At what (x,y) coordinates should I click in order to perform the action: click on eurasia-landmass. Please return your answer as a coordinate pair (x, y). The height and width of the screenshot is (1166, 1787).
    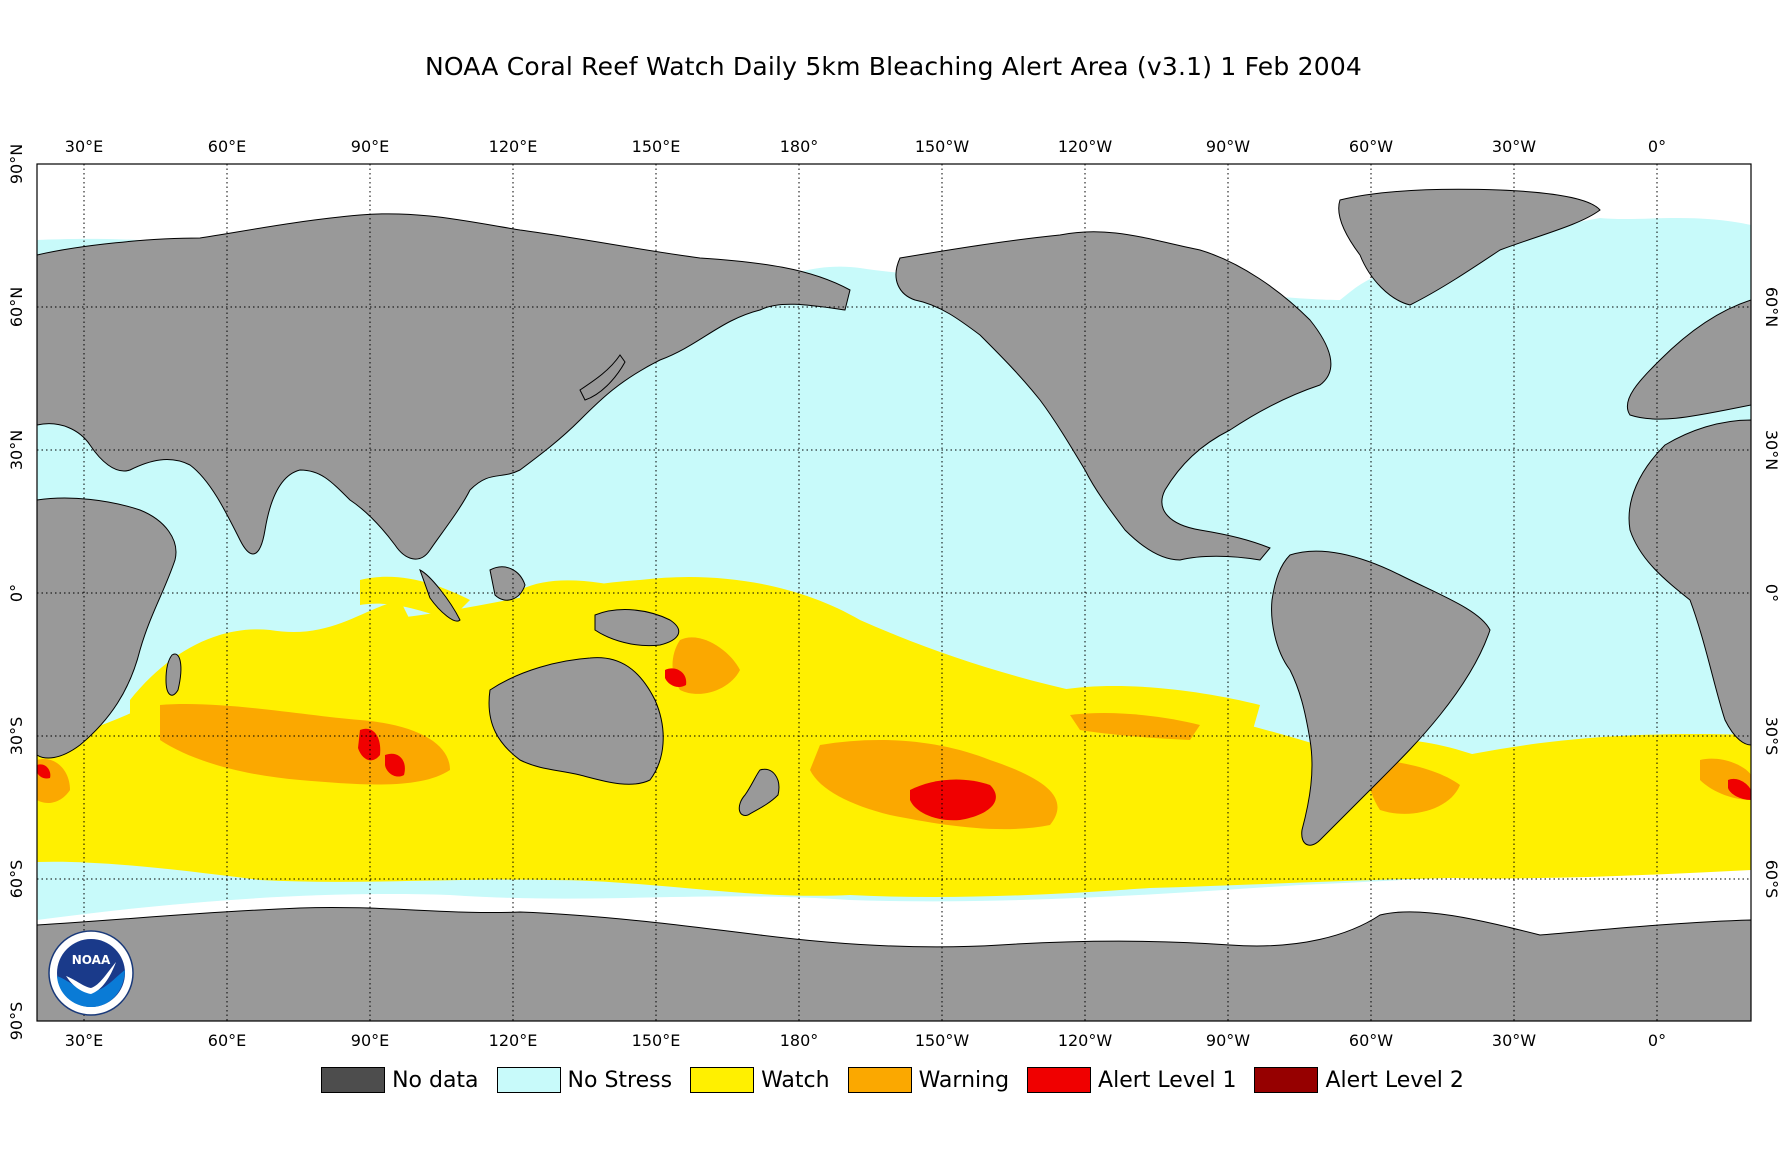
    Looking at the image, I should click on (444, 386).